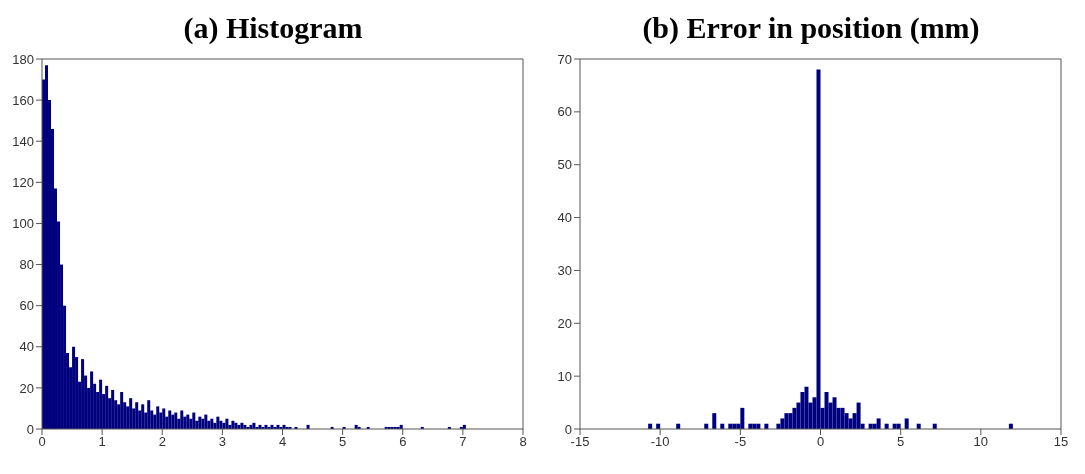 This screenshot has height=474, width=1085. I want to click on y-tick-label: 160, so click(23, 100).